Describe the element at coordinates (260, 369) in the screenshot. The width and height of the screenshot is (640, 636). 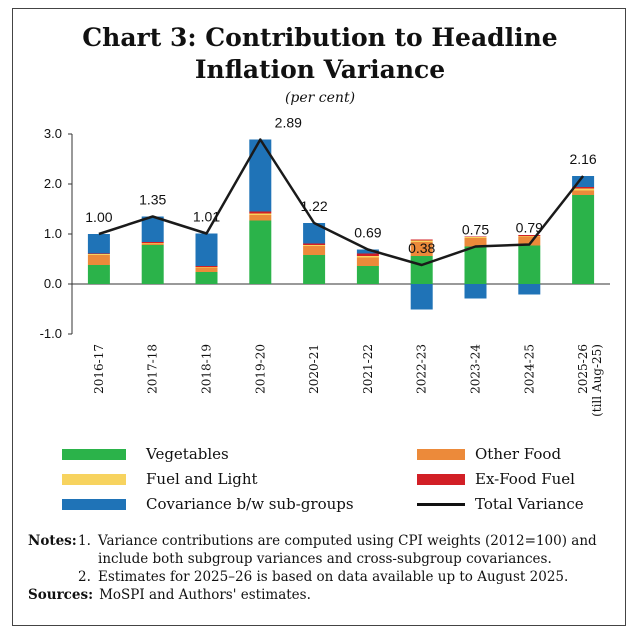
I see `x-tick-label: 2019-20` at that location.